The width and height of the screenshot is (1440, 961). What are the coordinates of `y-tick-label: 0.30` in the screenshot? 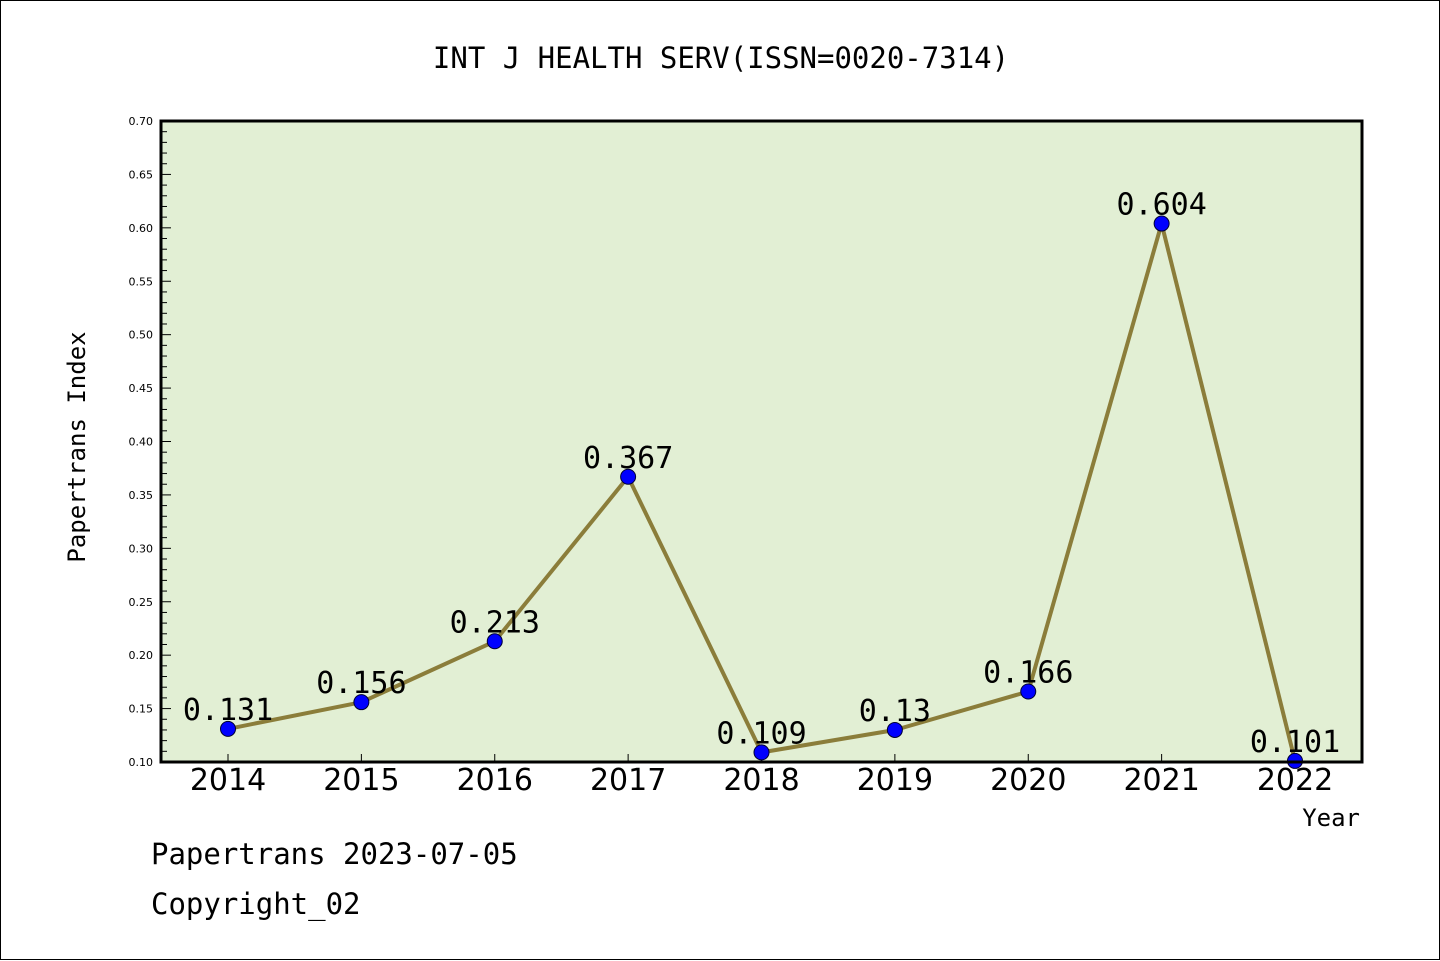 It's located at (141, 548).